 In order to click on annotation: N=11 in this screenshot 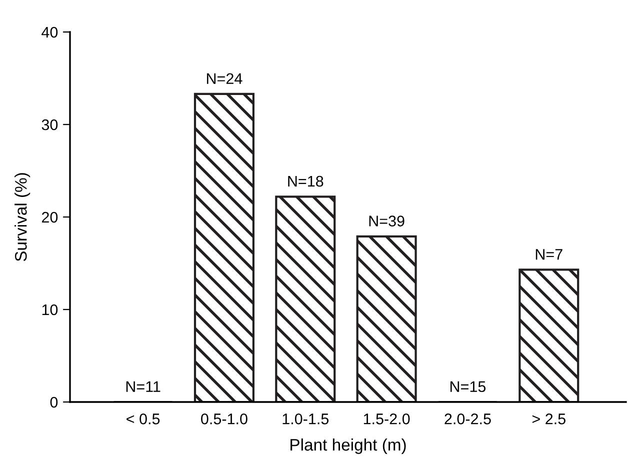, I will do `click(143, 386)`.